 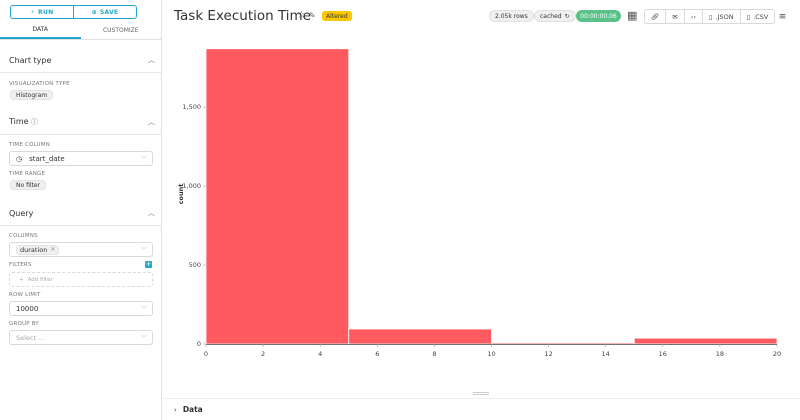 What do you see at coordinates (598, 16) in the screenshot?
I see `query-timer: 00:00:00.06` at bounding box center [598, 16].